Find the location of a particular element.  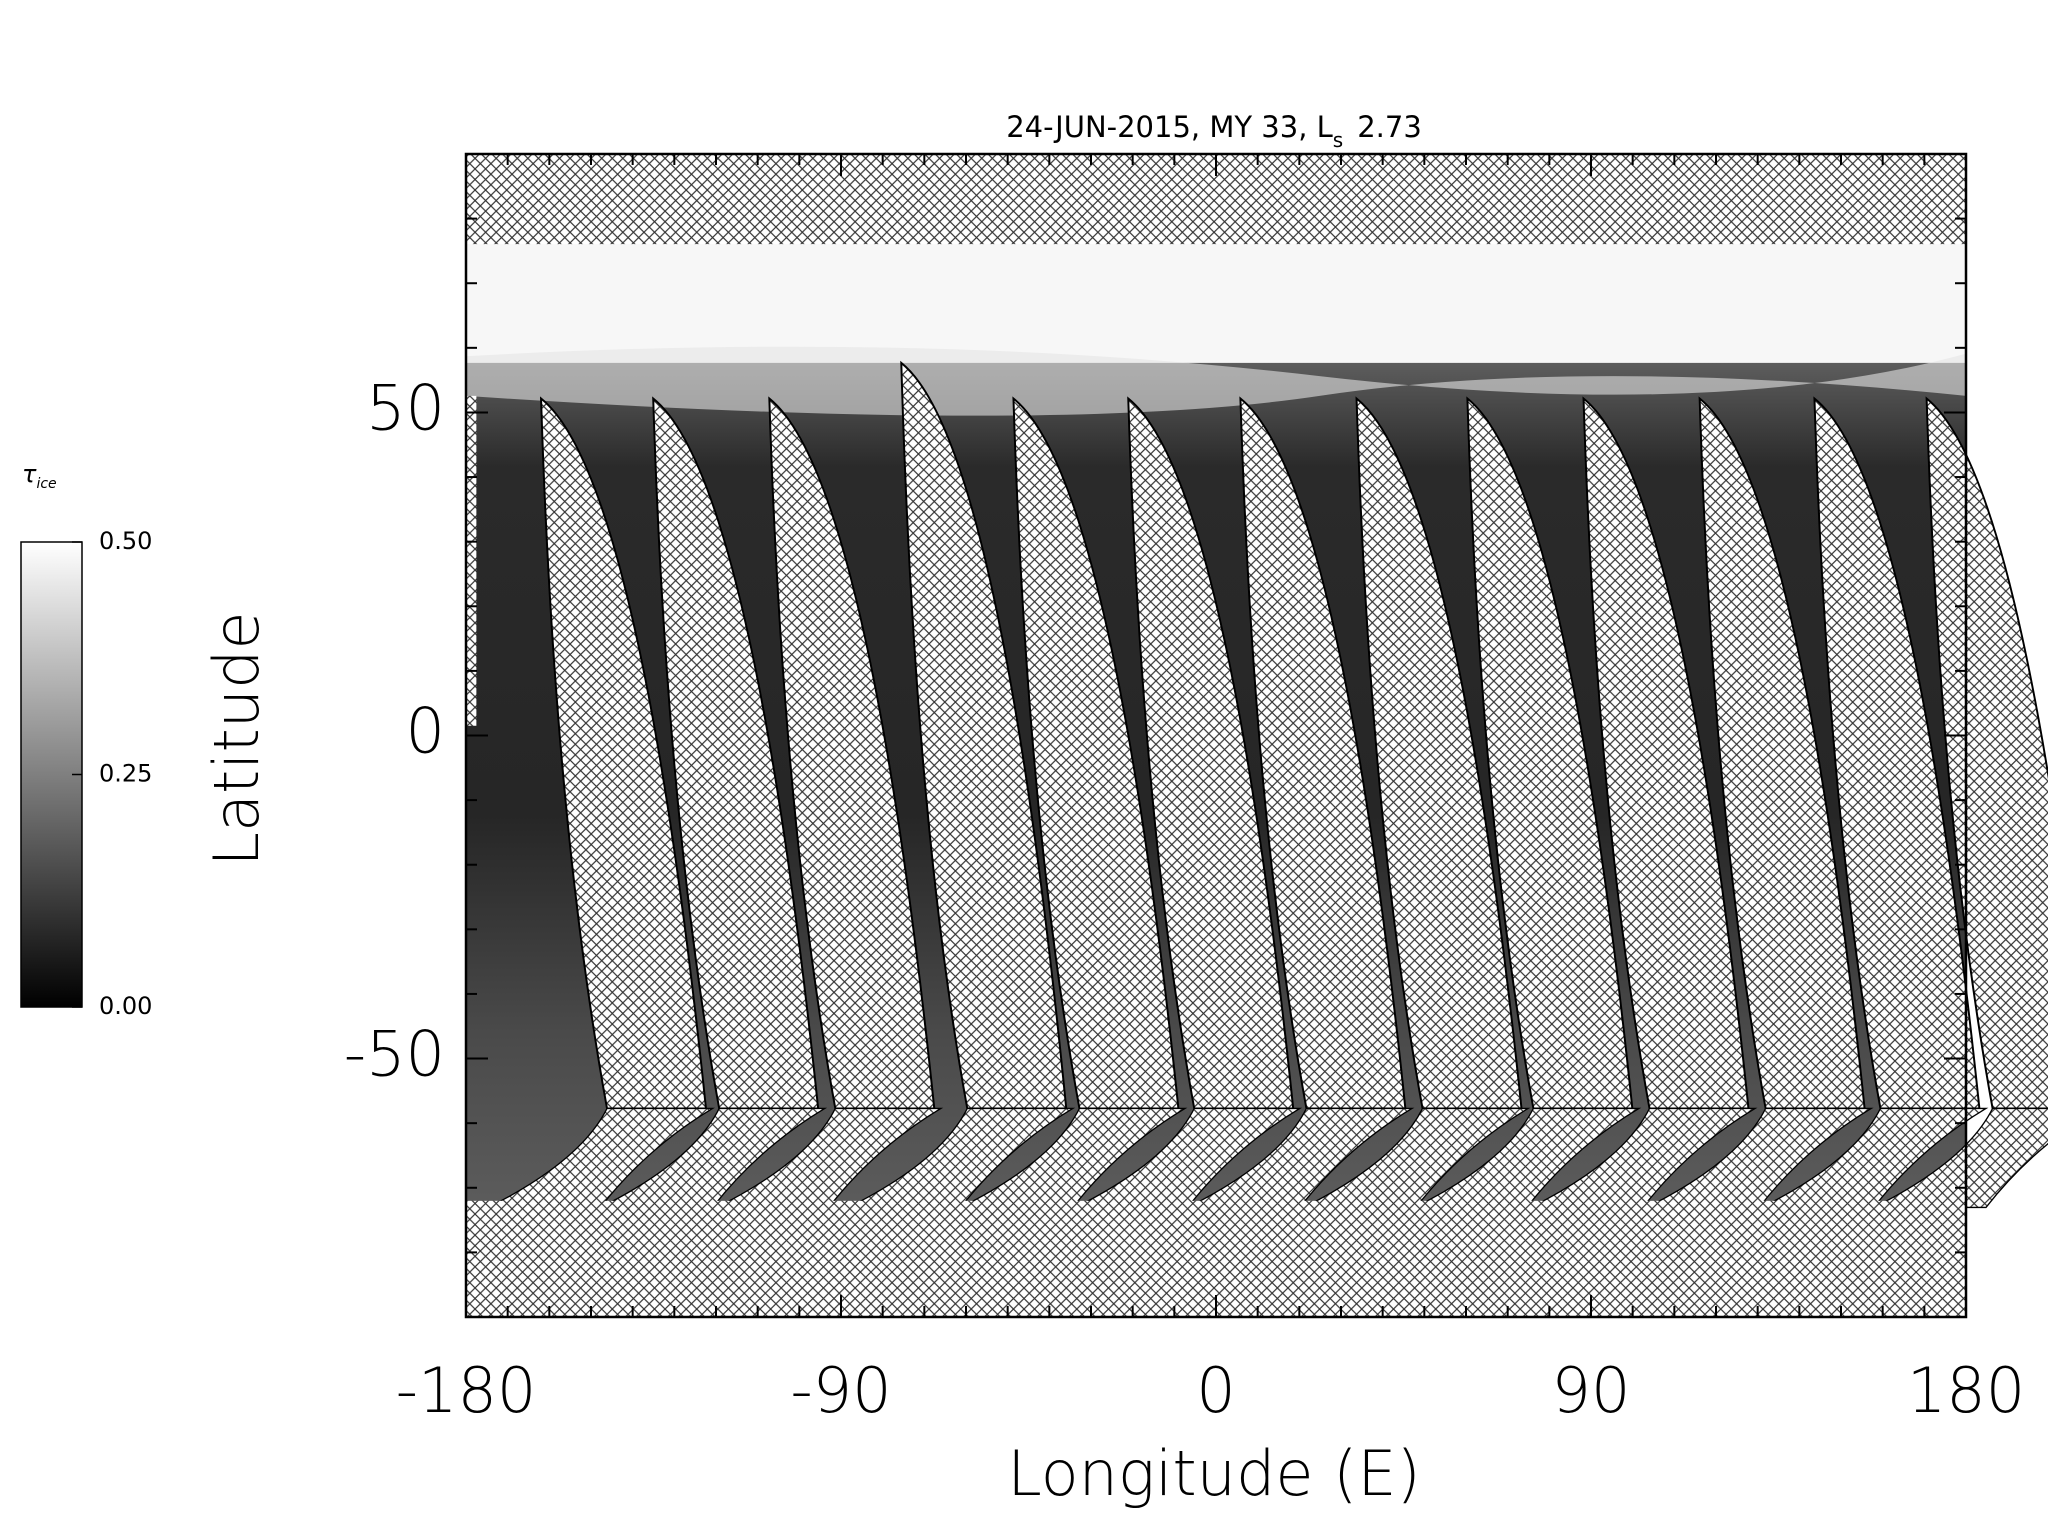

y-tick-label: 0 is located at coordinates (425, 731).